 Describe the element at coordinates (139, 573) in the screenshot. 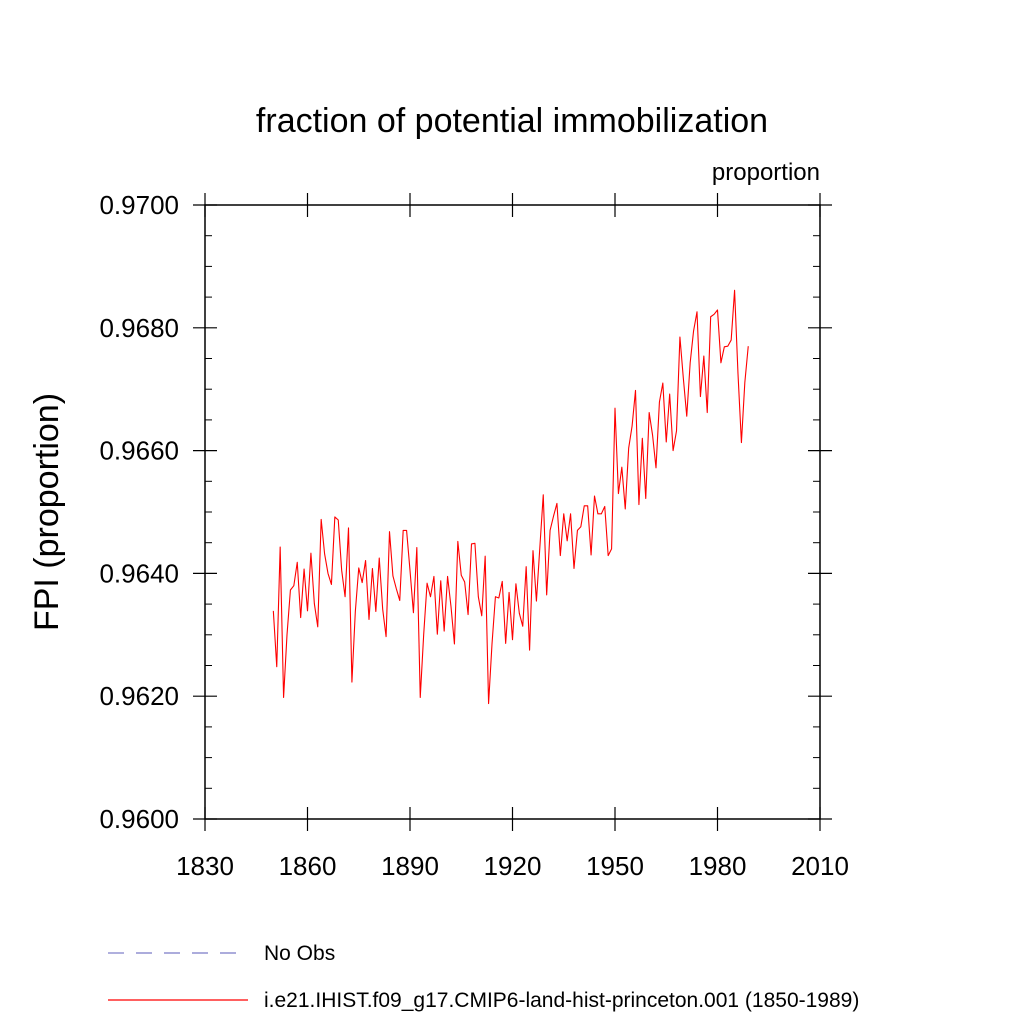

I see `y-tick-label: 0.9640` at that location.